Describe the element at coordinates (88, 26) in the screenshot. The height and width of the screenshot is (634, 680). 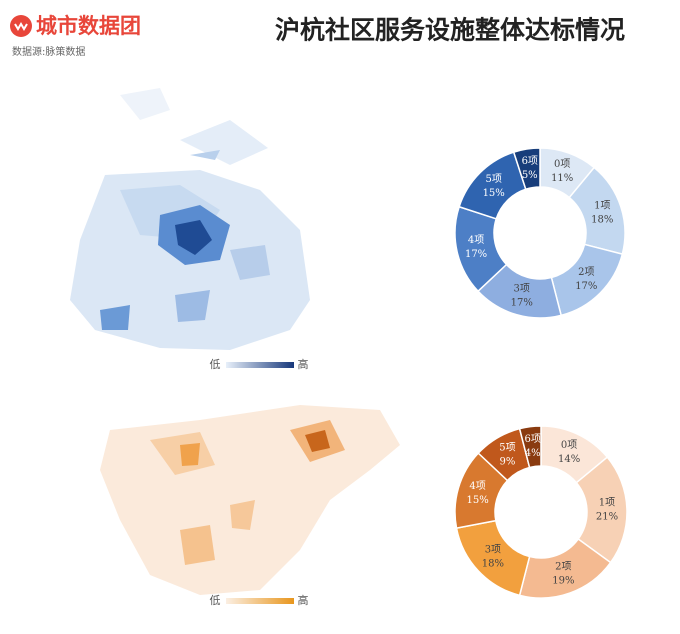
I see `brand: 城市数据团` at that location.